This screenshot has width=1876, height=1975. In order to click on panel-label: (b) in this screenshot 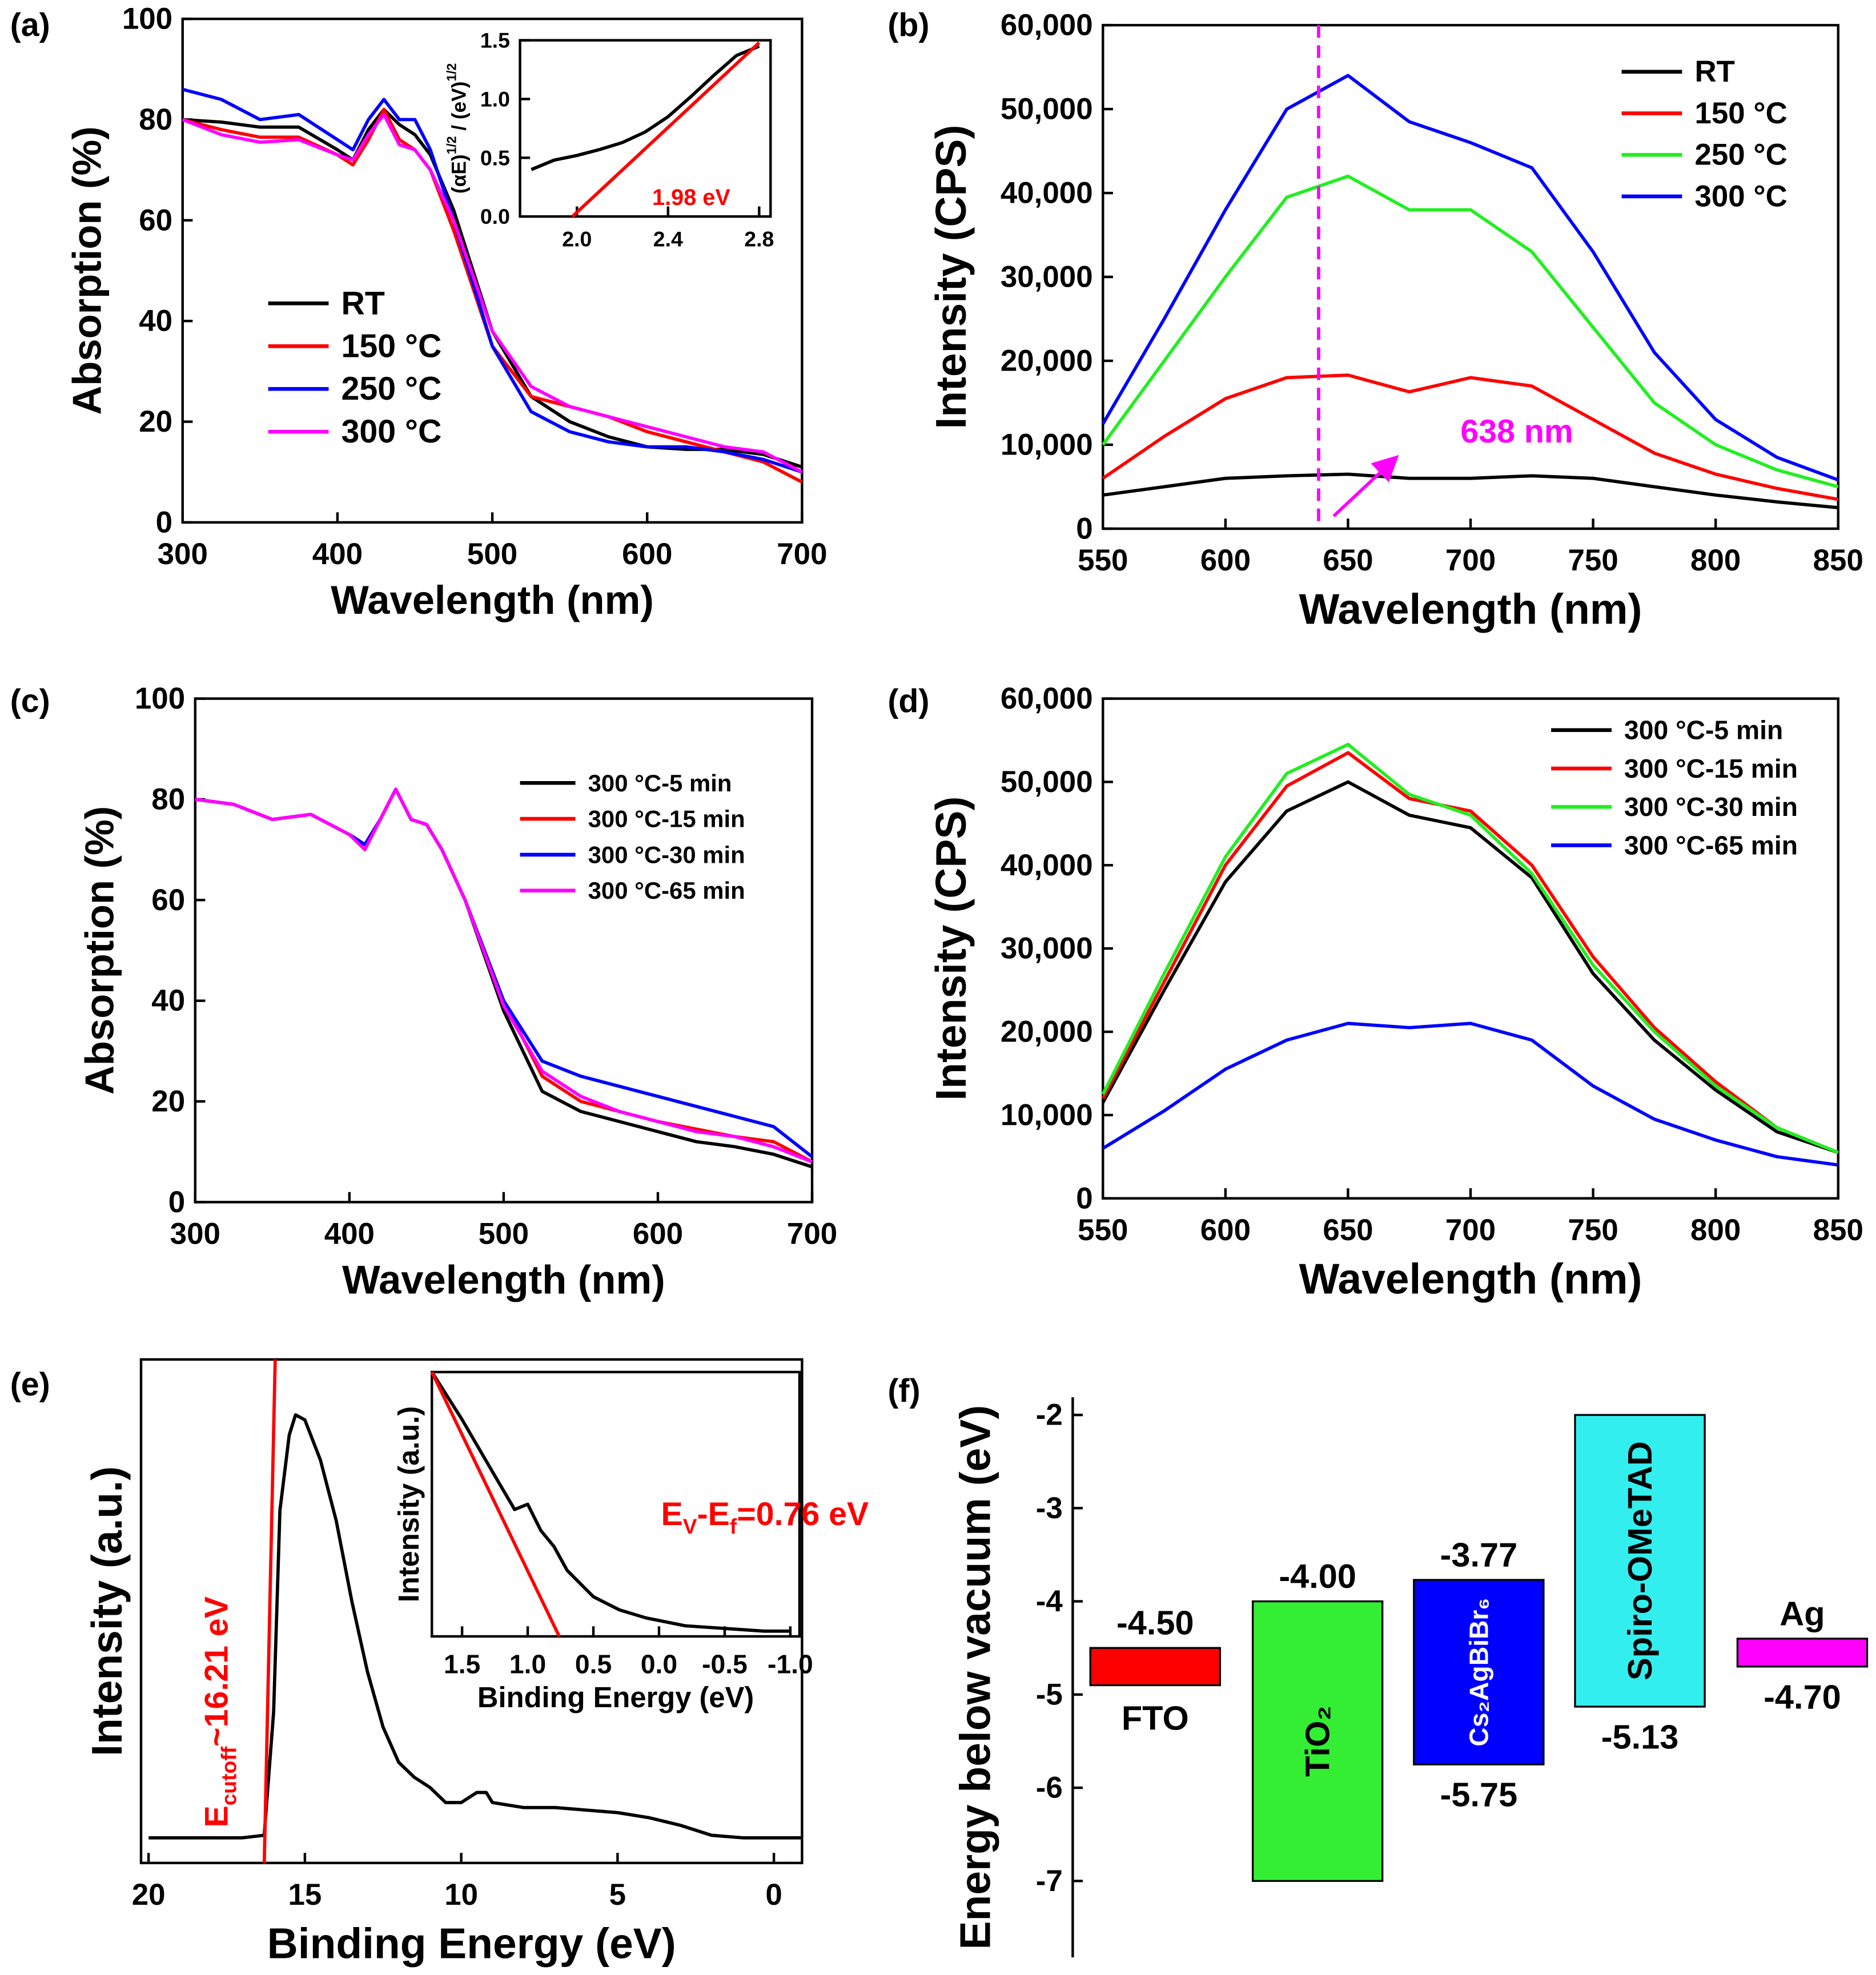, I will do `click(908, 25)`.